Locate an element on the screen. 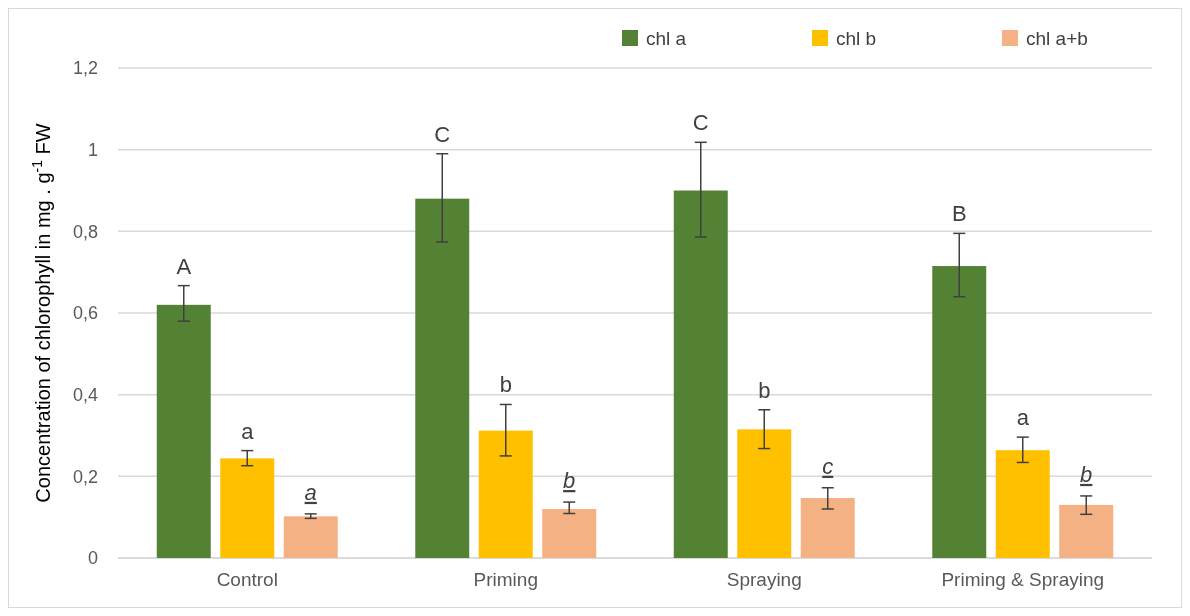 The width and height of the screenshot is (1190, 616). x-tick-label: Priming & Spraying is located at coordinates (1023, 579).